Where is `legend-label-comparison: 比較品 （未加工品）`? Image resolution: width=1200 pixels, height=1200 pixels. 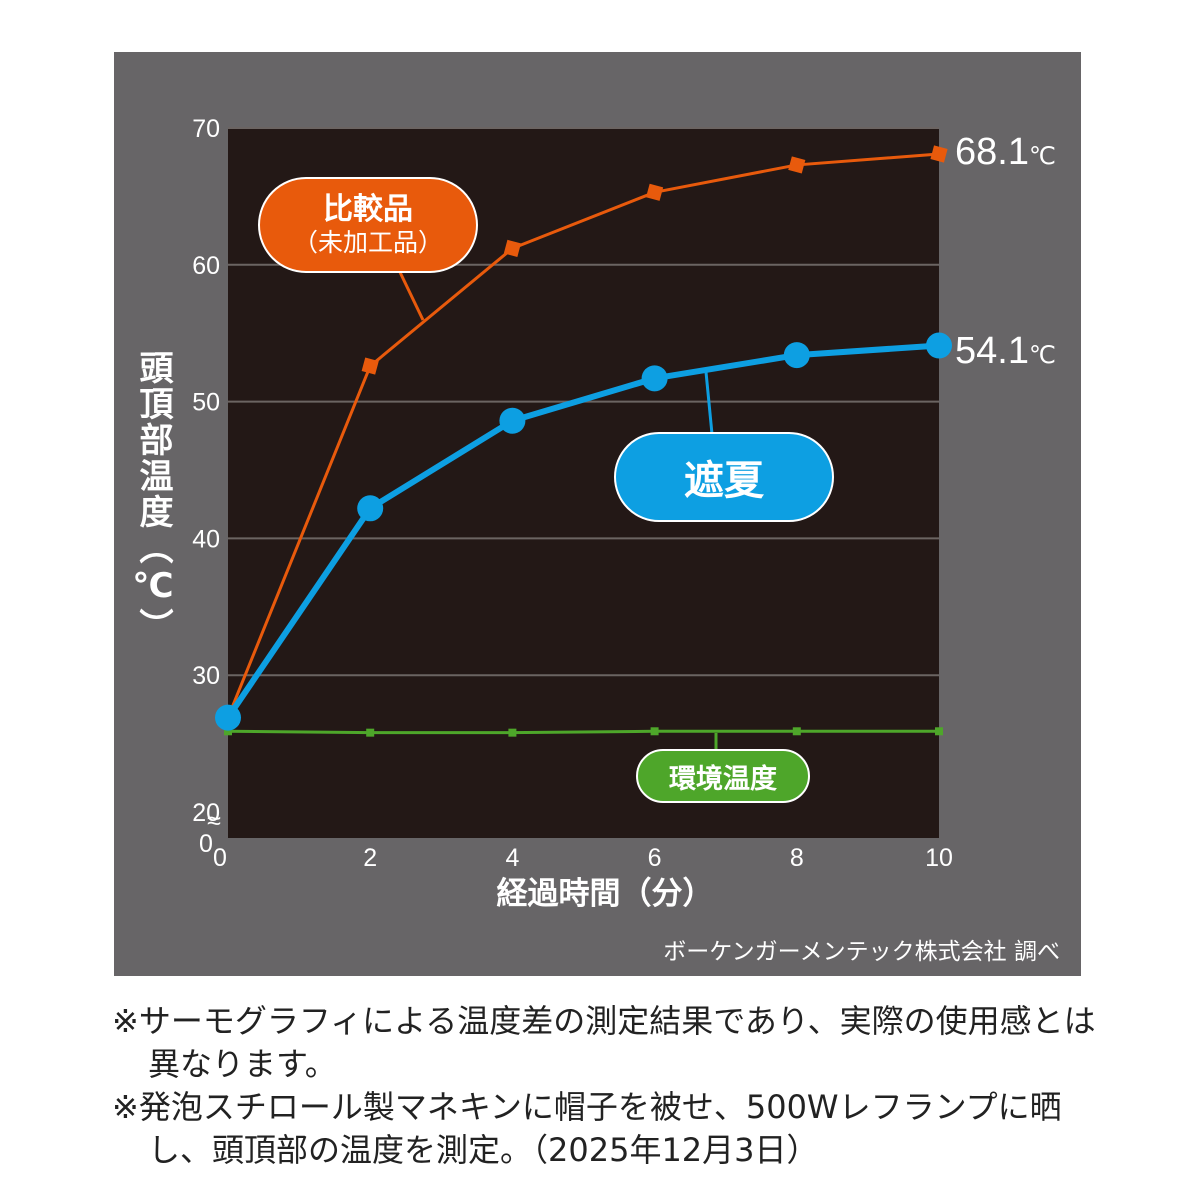
legend-label-comparison: 比較品 （未加工品） is located at coordinates (368, 225).